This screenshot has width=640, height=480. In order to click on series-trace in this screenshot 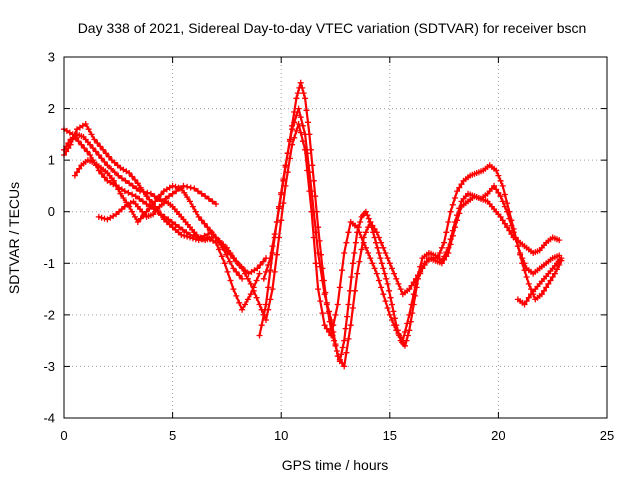, I will do `click(162, 217)`.